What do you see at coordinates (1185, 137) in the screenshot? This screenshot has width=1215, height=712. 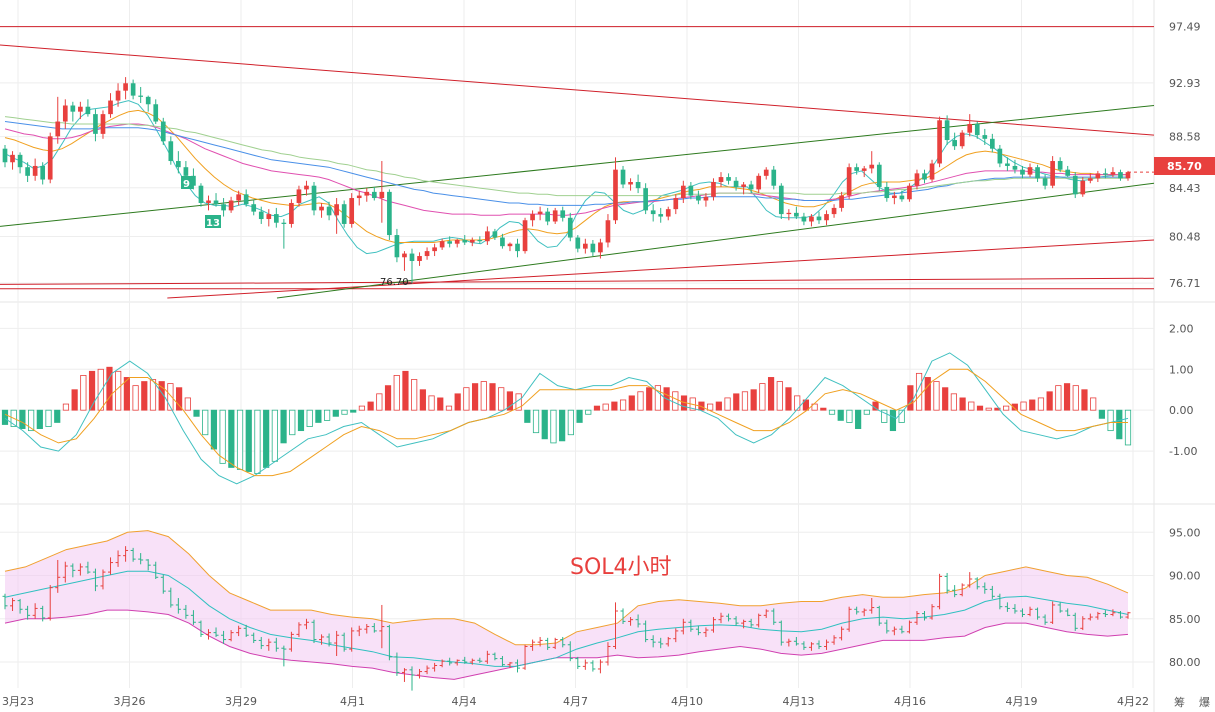 I see `price-tick-label: 88.58` at bounding box center [1185, 137].